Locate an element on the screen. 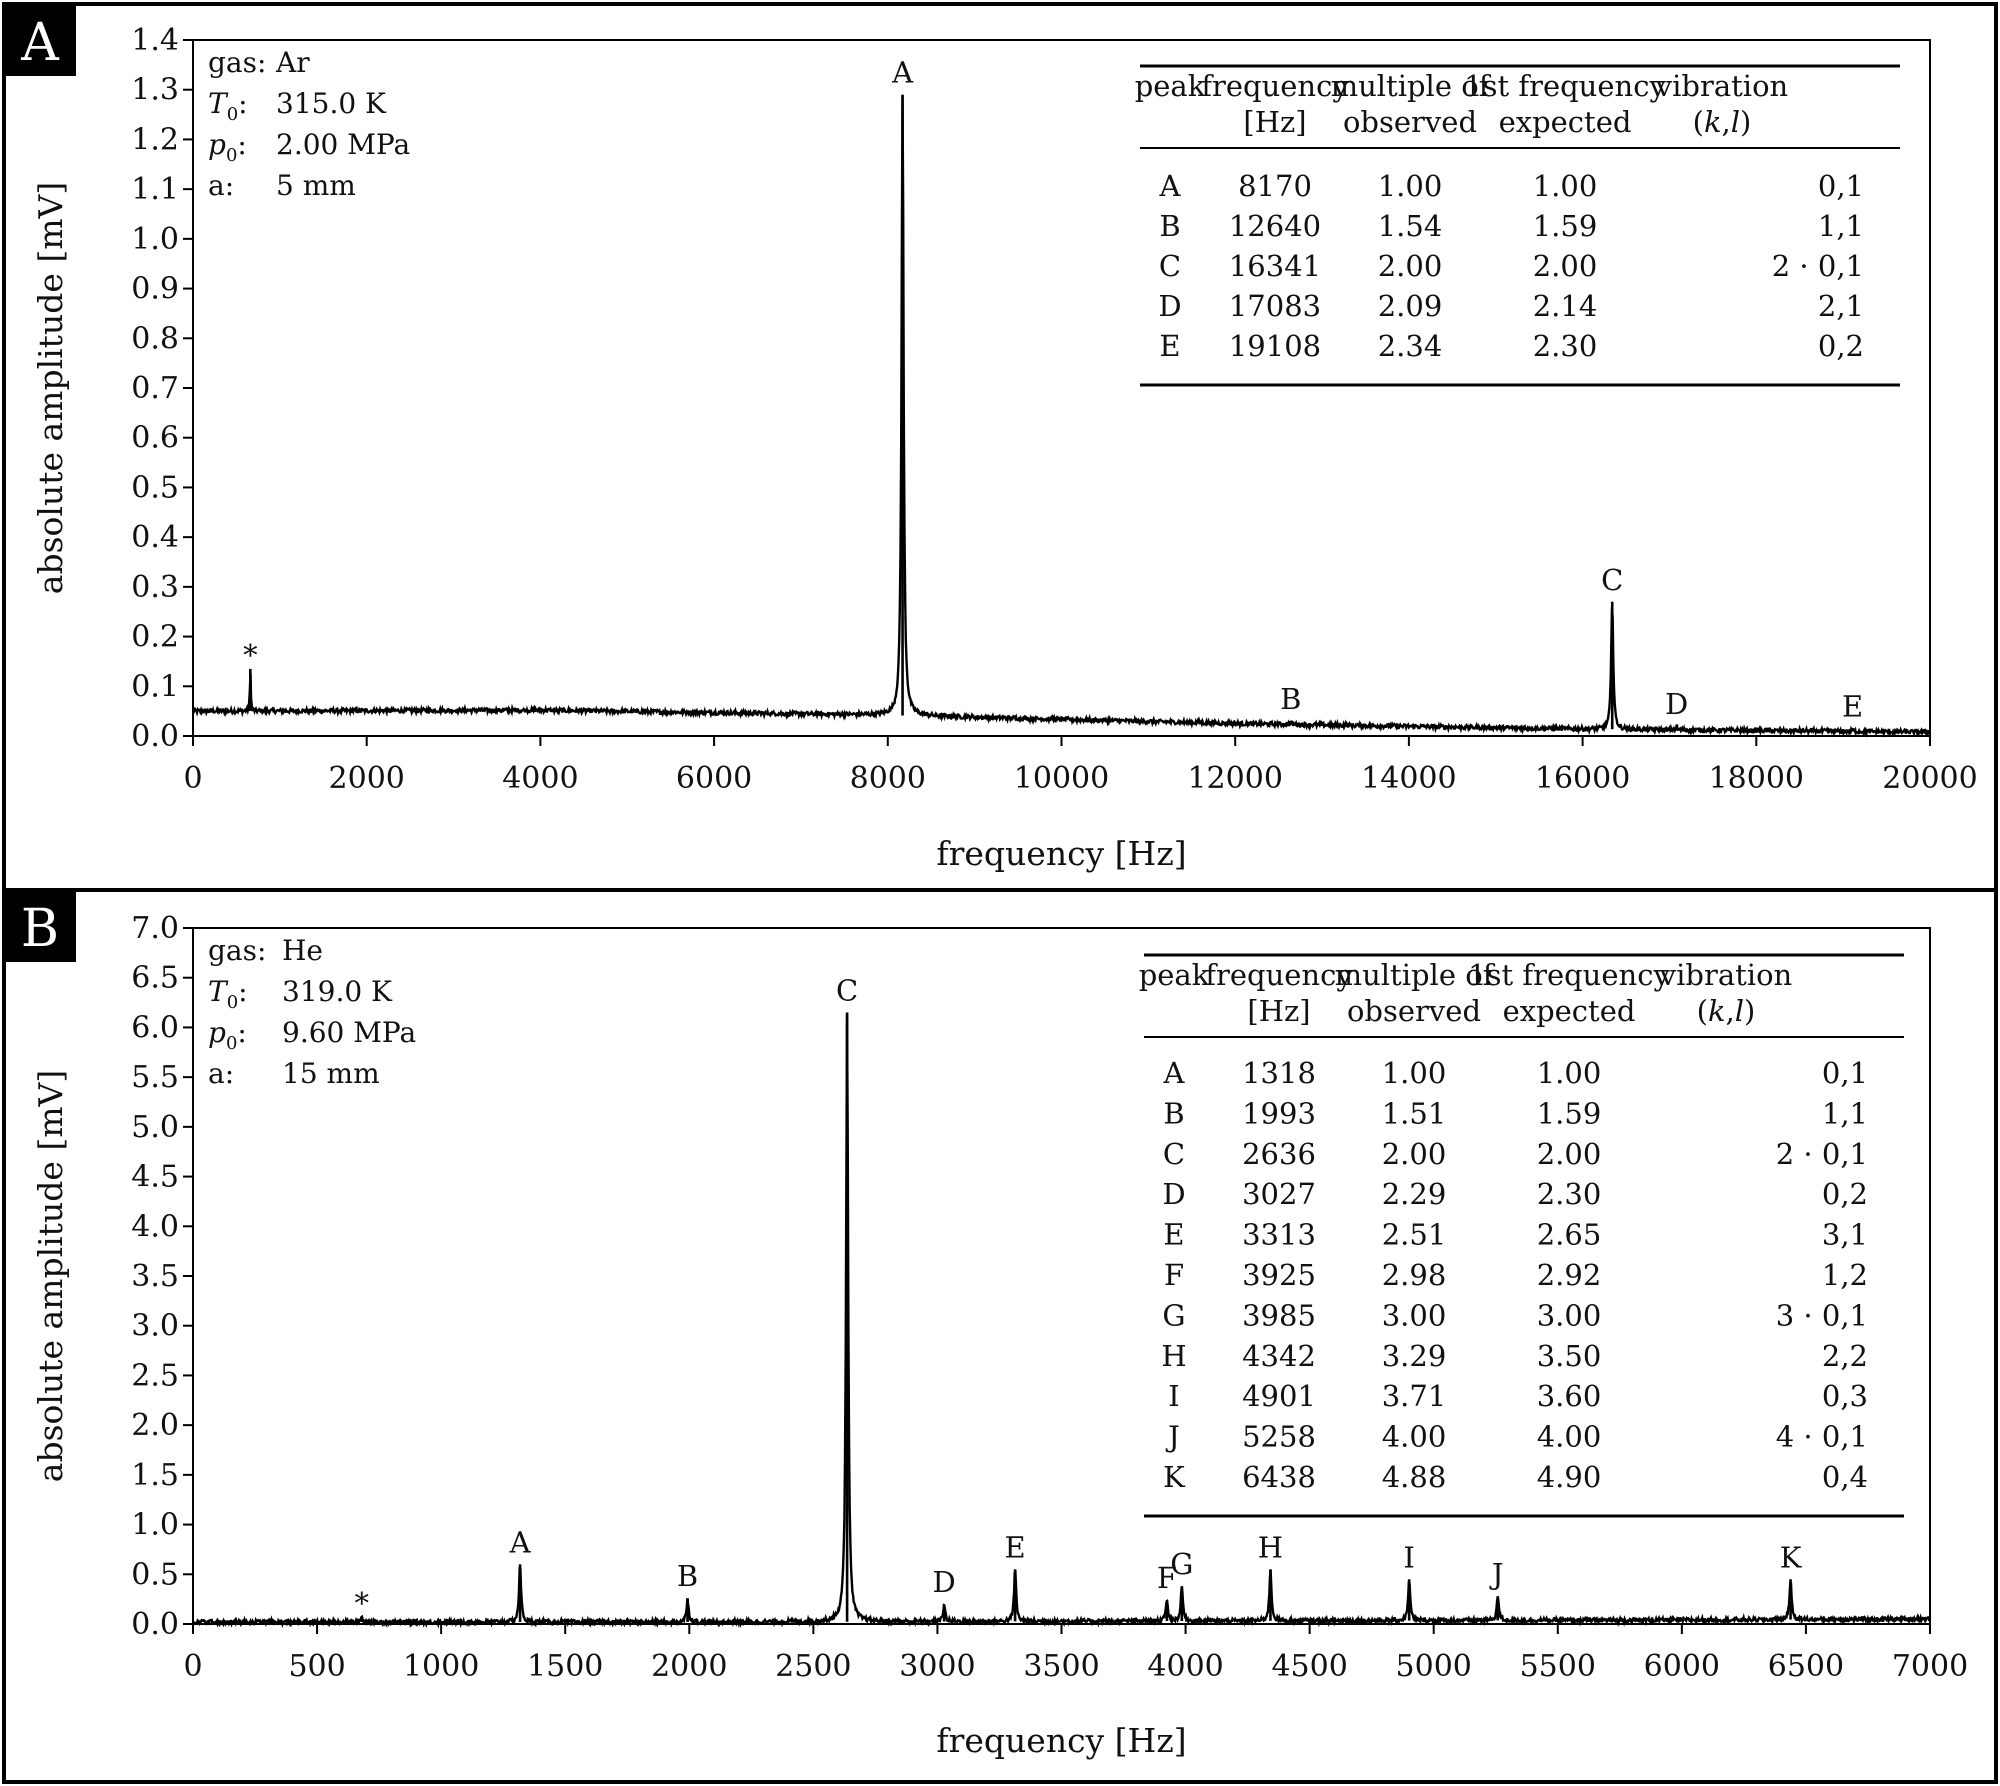 The height and width of the screenshot is (1786, 2000). table-cell: 4342 is located at coordinates (1279, 1356).